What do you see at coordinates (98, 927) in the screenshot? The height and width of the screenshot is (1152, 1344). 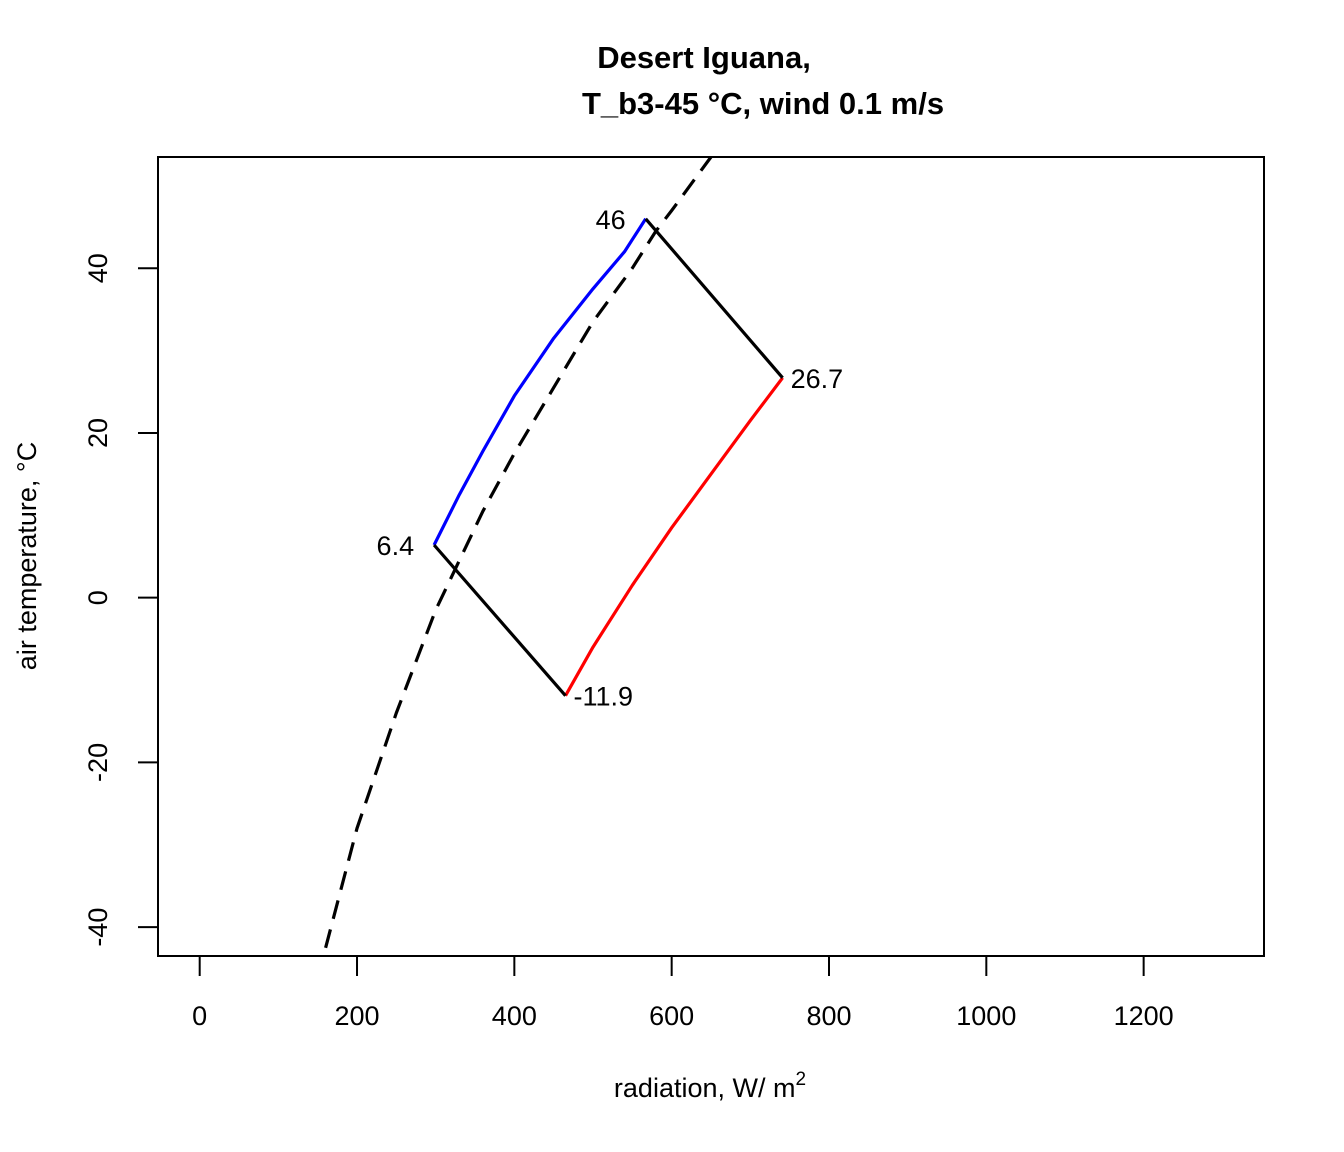 I see `y-tick-label: -40` at bounding box center [98, 927].